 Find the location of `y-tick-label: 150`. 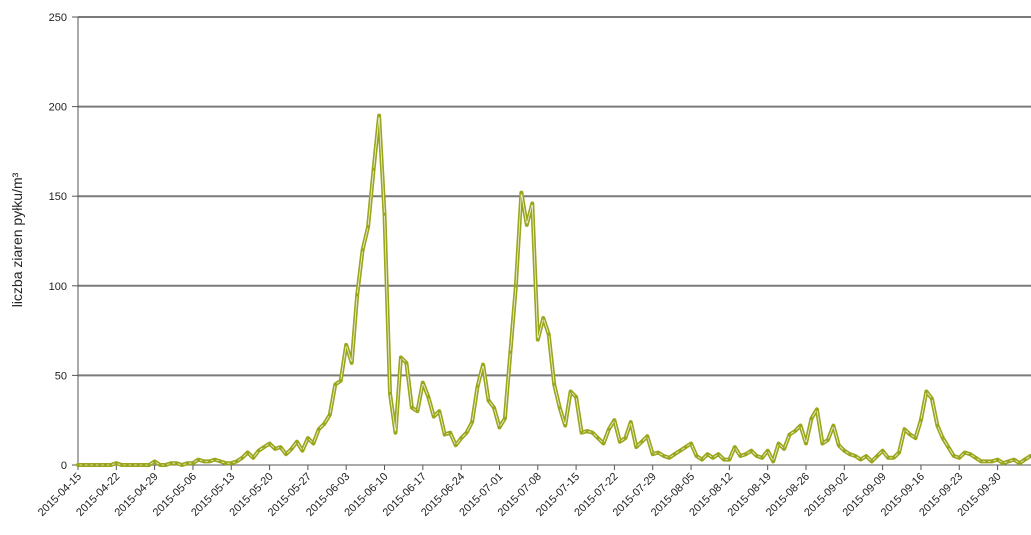

y-tick-label: 150 is located at coordinates (58, 197).